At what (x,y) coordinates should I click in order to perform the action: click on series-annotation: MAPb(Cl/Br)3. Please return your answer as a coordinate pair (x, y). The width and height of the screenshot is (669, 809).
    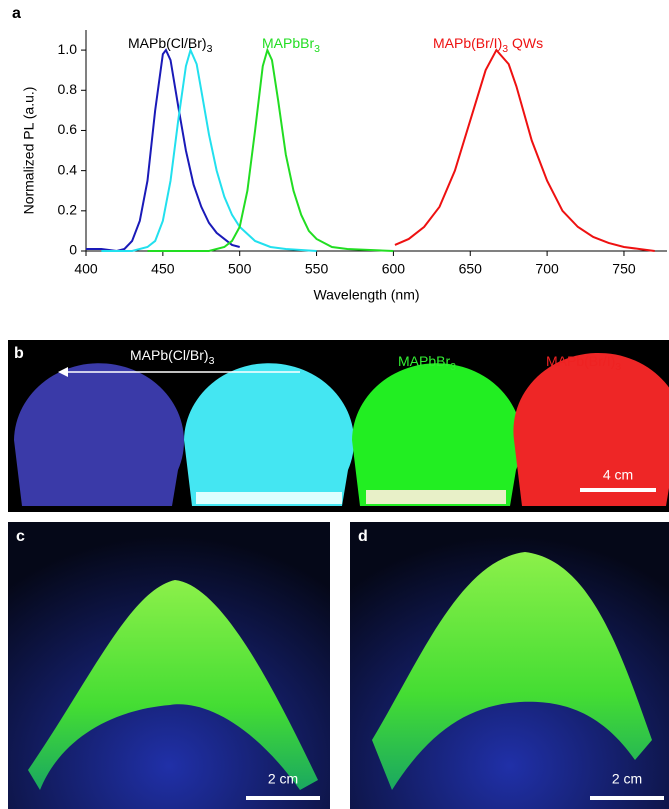
    Looking at the image, I should click on (170, 45).